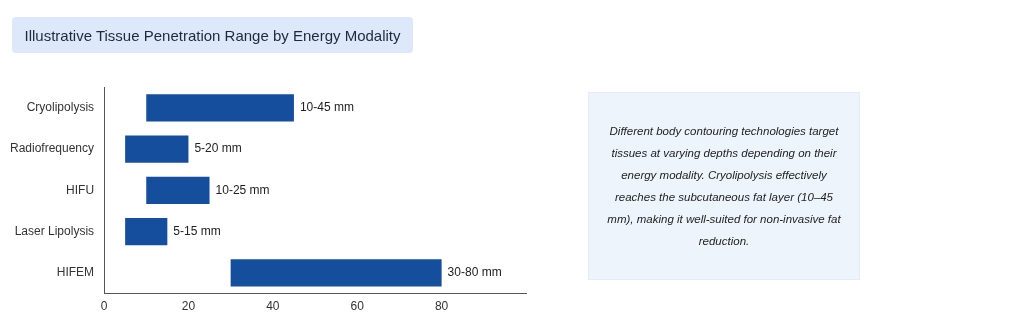 The height and width of the screenshot is (325, 1024). I want to click on chart-title: Illustrative Tissue Penetration Range by Energy Modality, so click(212, 35).